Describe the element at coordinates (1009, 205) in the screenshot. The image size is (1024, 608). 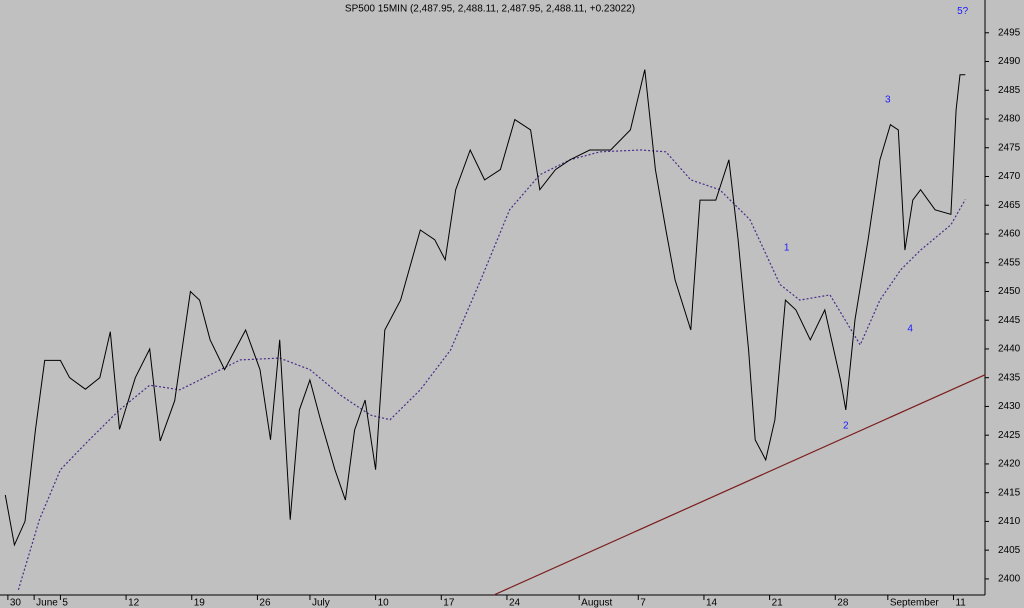
I see `y-tick-label: 2465` at that location.